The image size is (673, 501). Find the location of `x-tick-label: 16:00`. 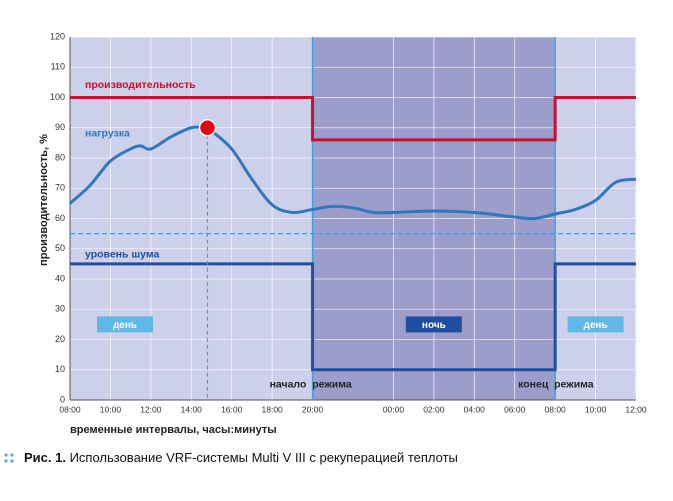

x-tick-label: 16:00 is located at coordinates (232, 409).